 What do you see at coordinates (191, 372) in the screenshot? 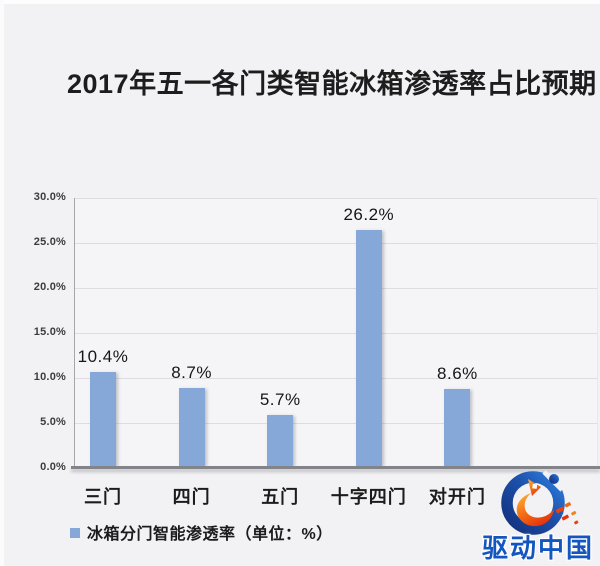
I see `bar-value-label: 8.7%` at bounding box center [191, 372].